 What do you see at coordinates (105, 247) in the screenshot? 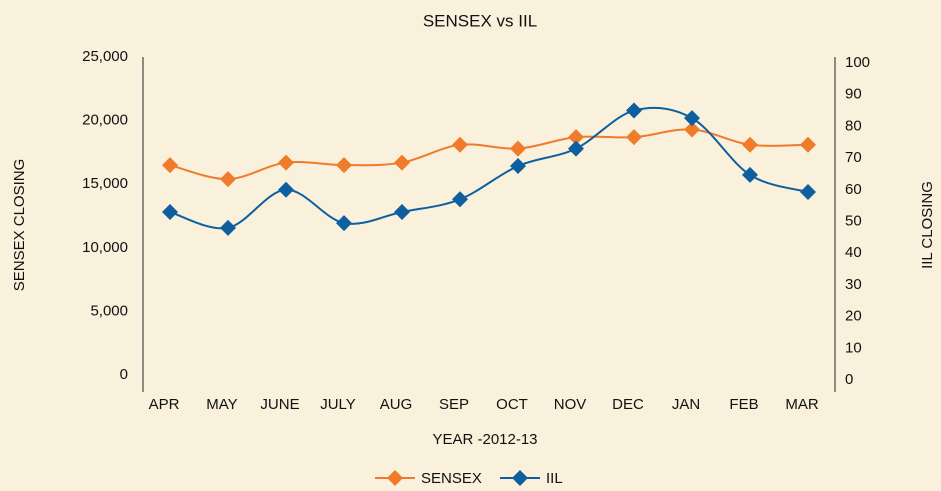
I see `y-tick-label: 10,000` at bounding box center [105, 247].